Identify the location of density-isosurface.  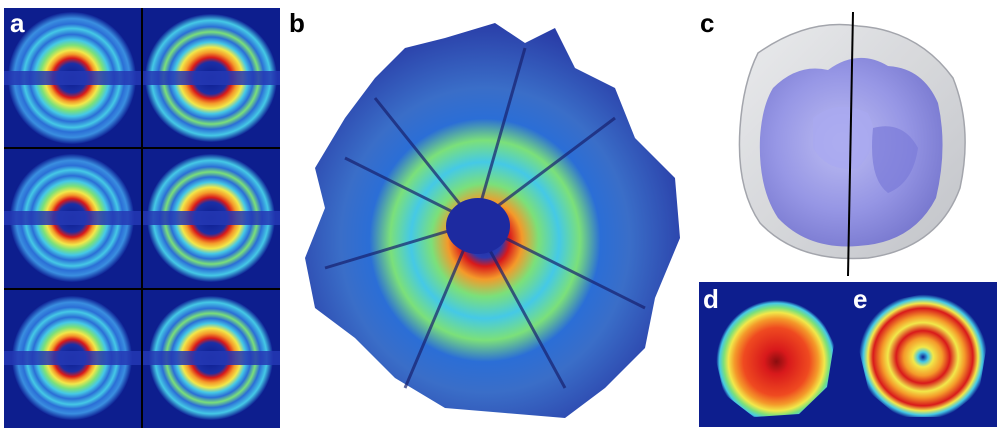
(852, 144).